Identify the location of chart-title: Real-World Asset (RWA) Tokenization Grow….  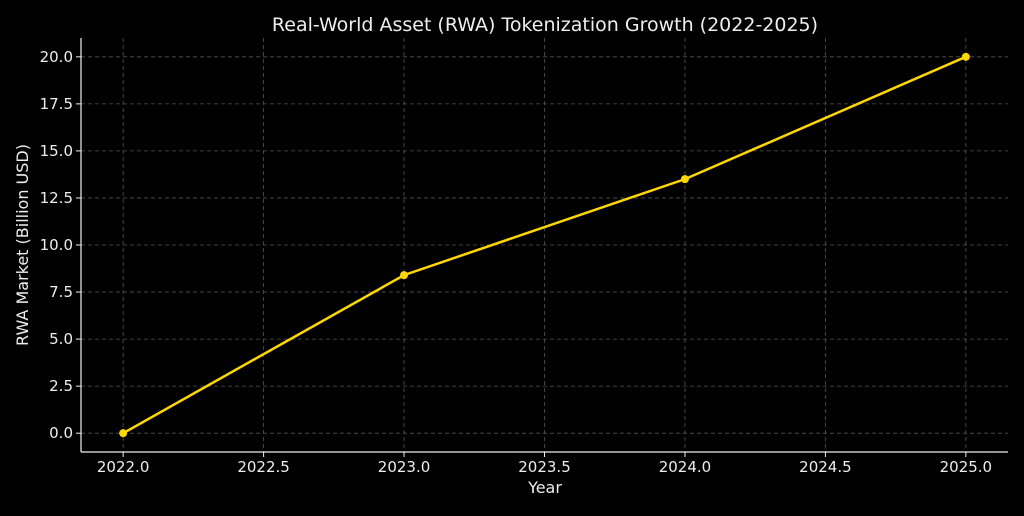
(545, 25).